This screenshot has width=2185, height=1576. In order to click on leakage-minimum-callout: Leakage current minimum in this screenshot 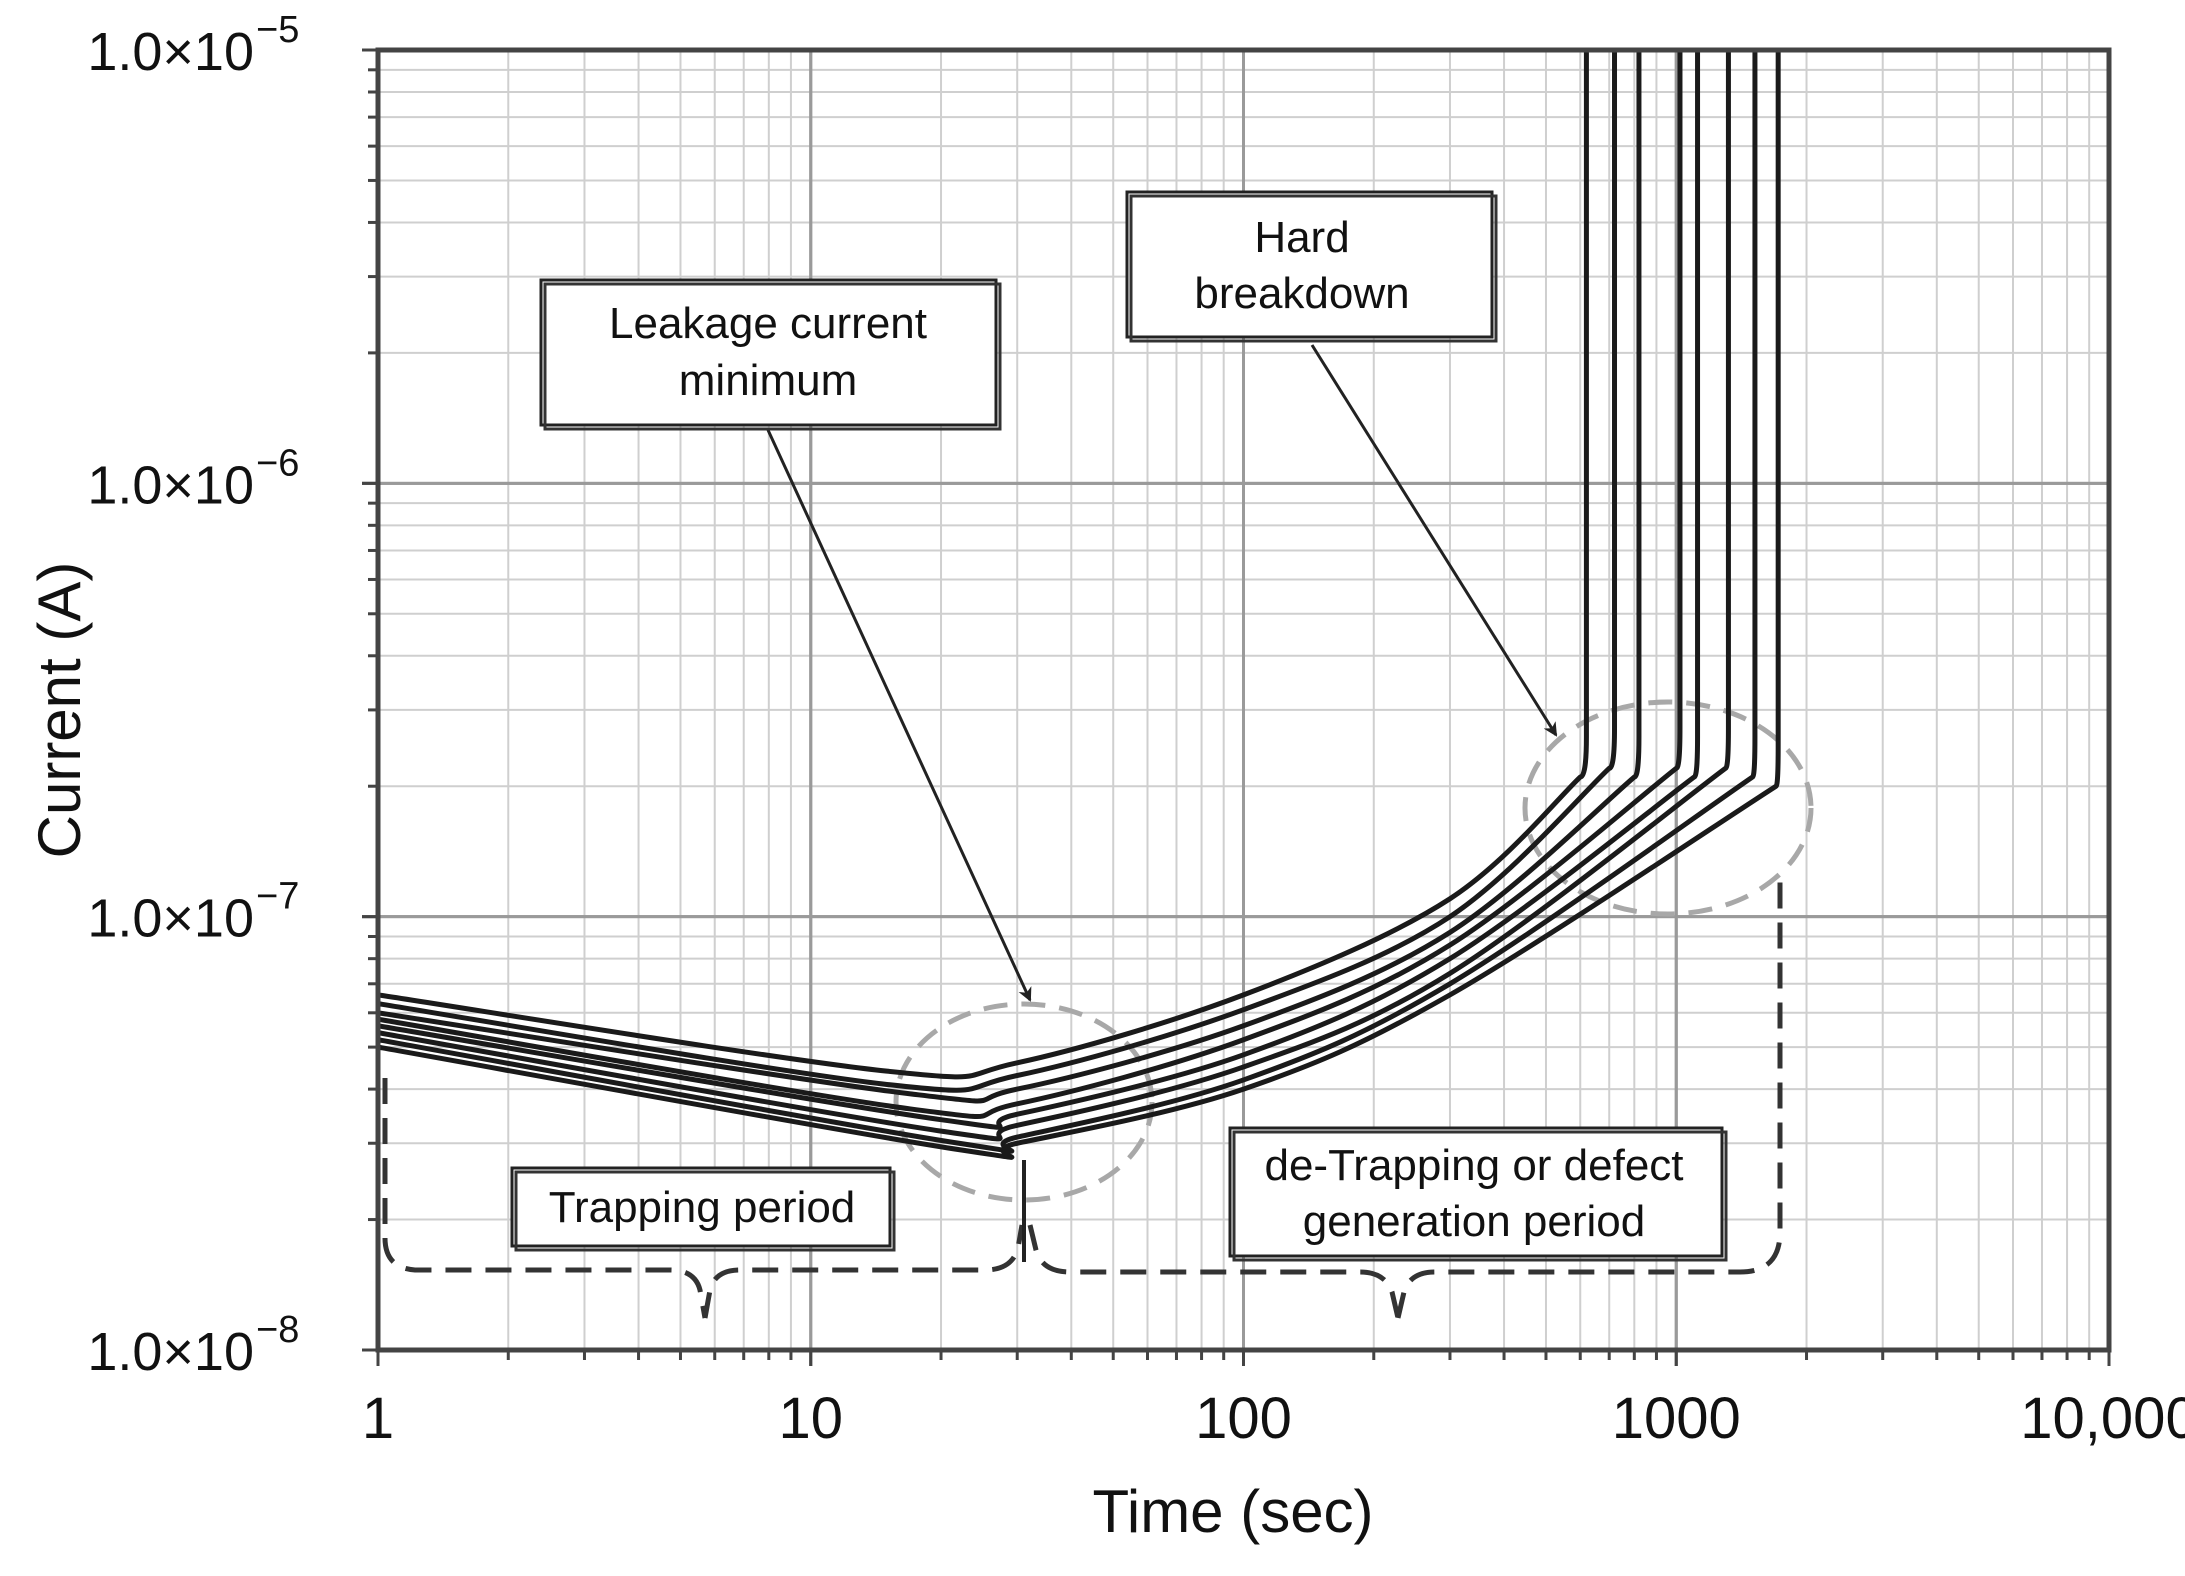, I will do `click(770, 354)`.